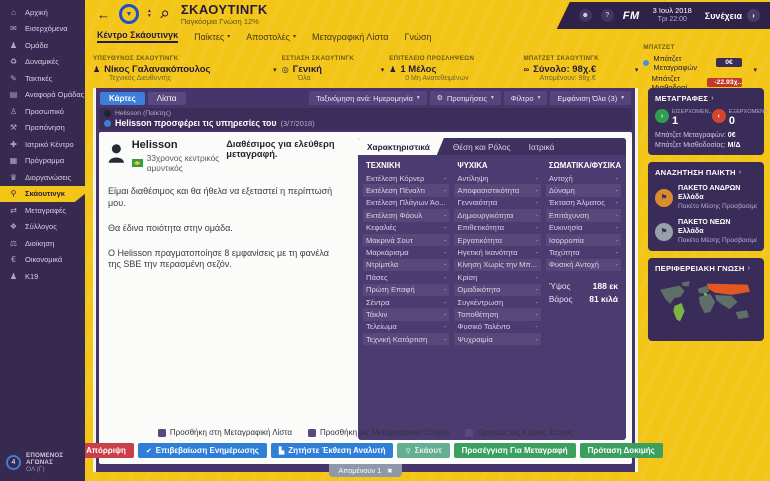  Describe the element at coordinates (406, 259) in the screenshot. I see `technical-rows: Εκτέλεση Κόρνερ - Εκτέλεση Πέναλτι -` at that location.